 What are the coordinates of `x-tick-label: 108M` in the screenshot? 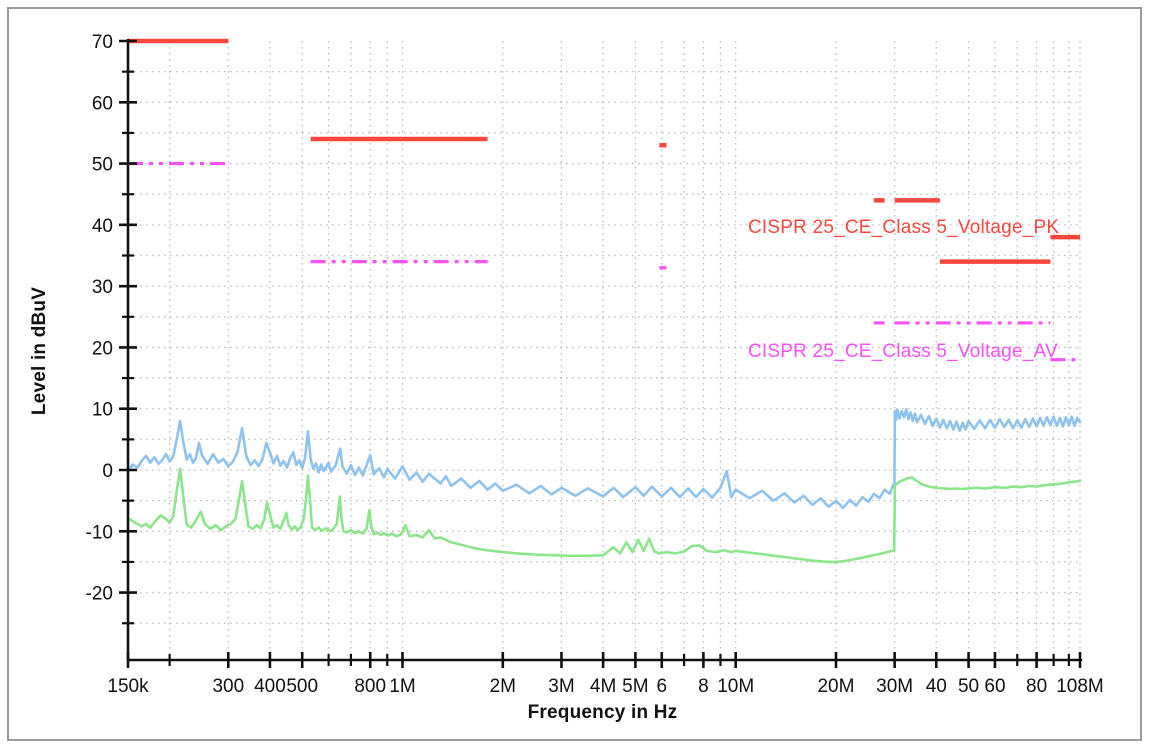 It's located at (1080, 686).